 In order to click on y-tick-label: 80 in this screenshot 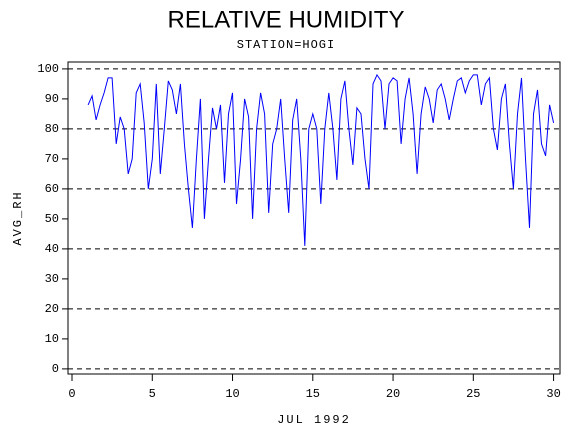, I will do `click(52, 129)`.